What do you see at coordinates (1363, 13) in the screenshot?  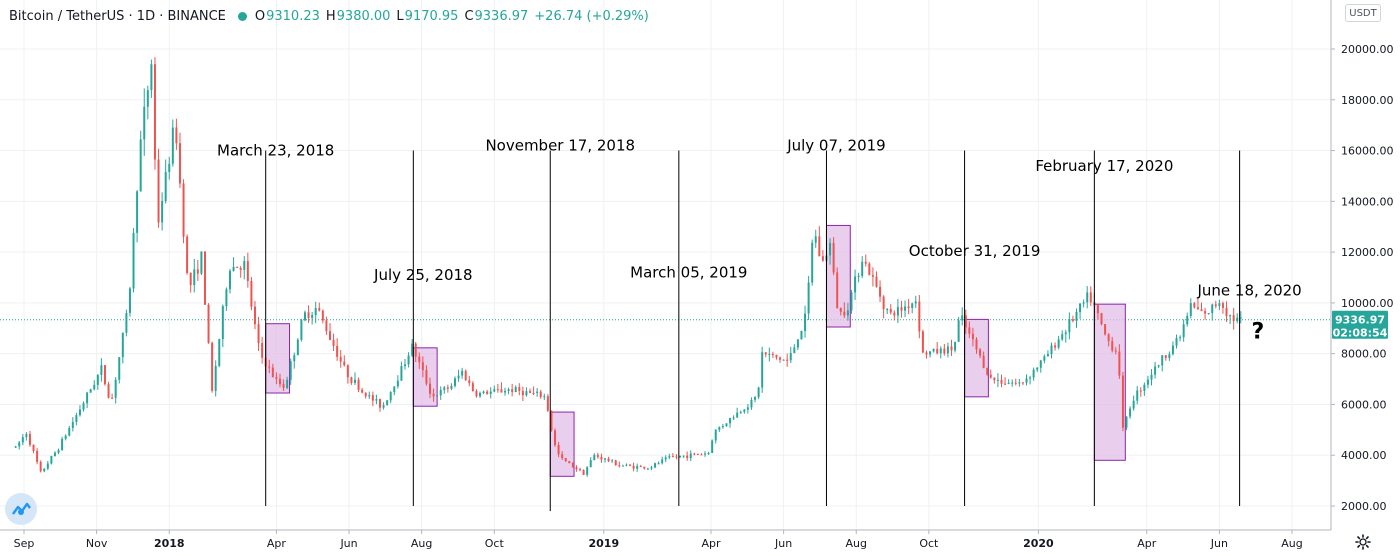 I see `currency-button: USDT` at bounding box center [1363, 13].